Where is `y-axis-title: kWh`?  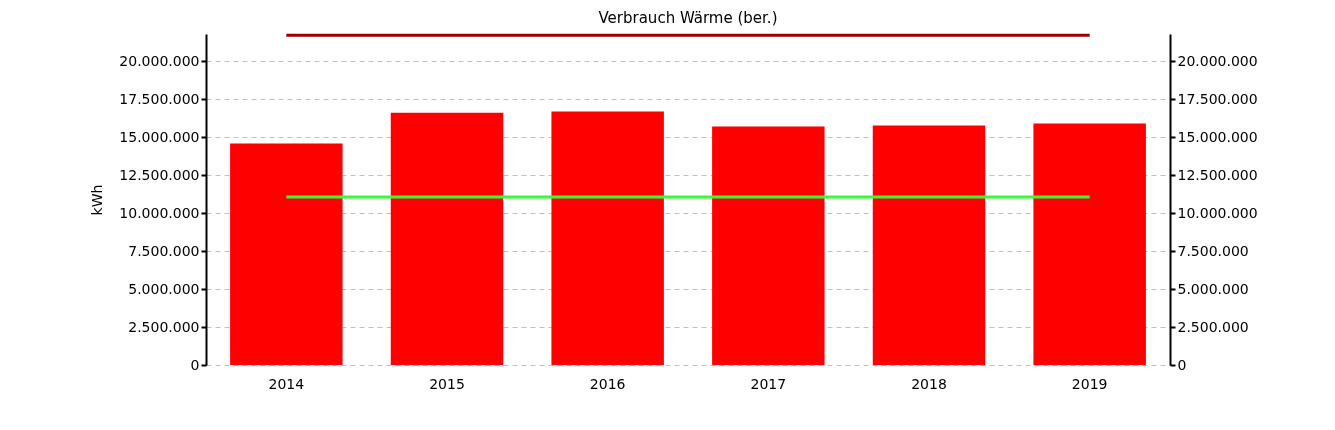
y-axis-title: kWh is located at coordinates (97, 200).